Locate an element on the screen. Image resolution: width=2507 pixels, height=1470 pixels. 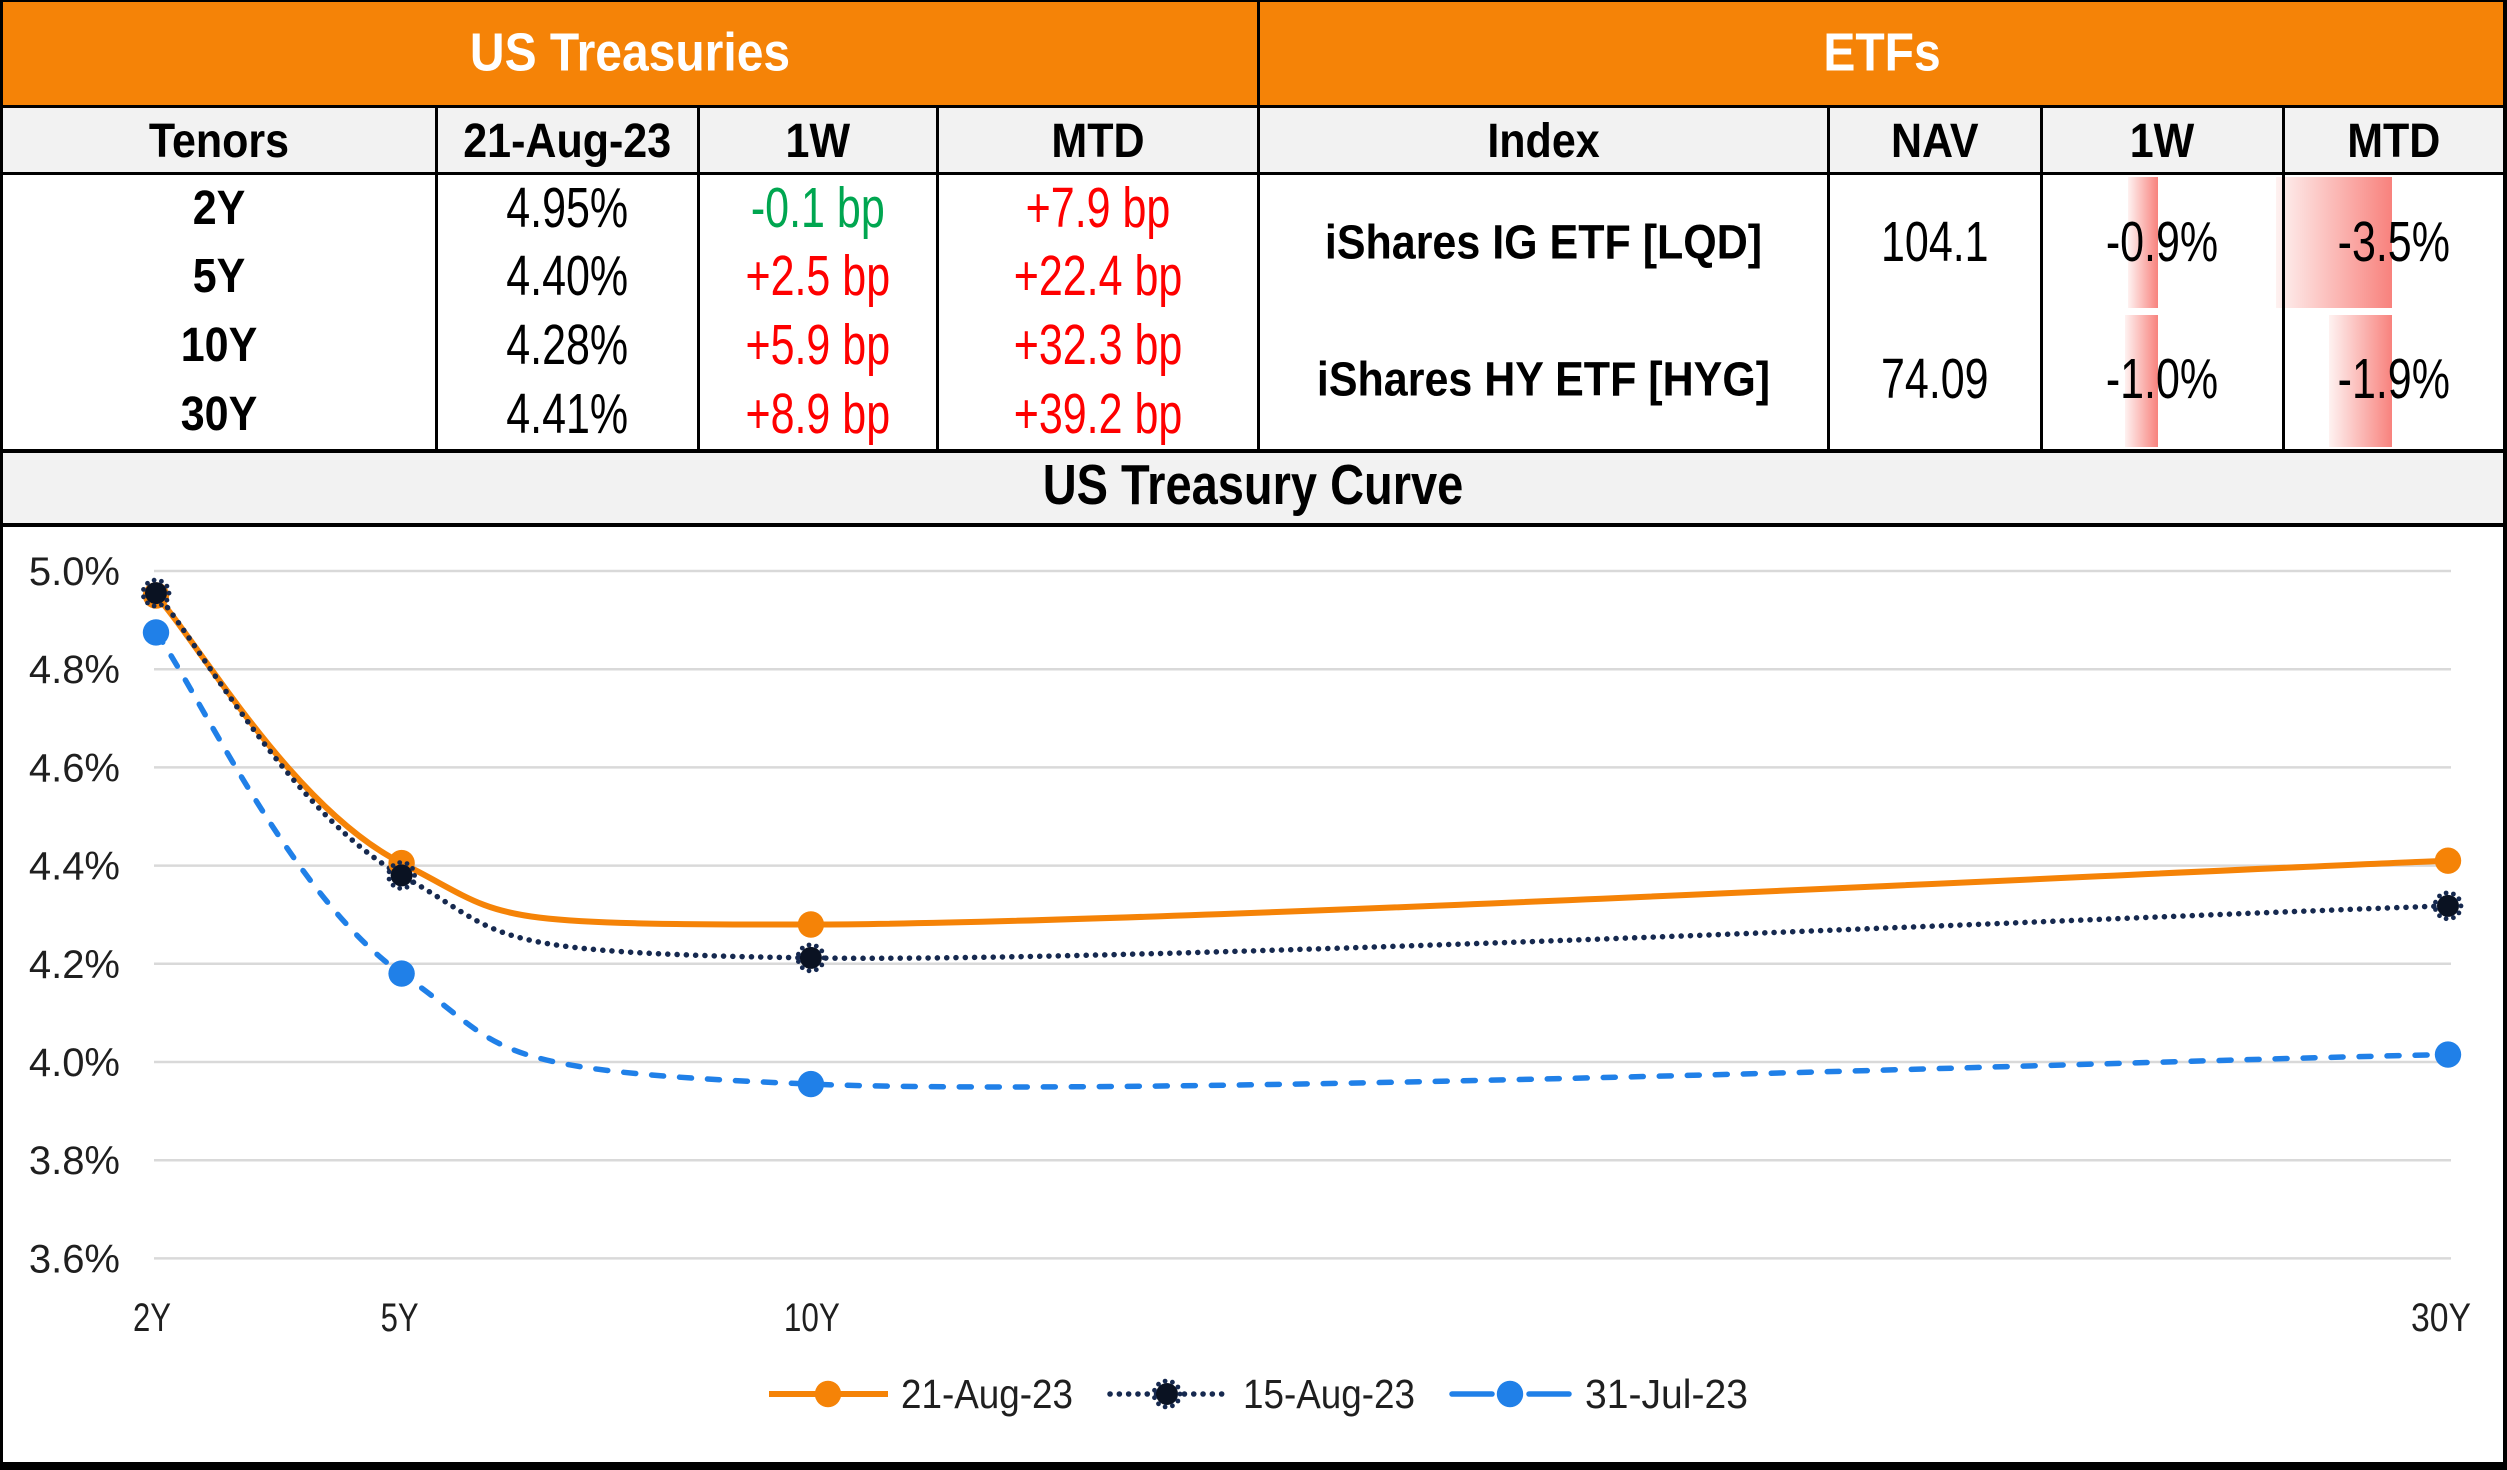
svg-text: 4.6% is located at coordinates (74, 768).